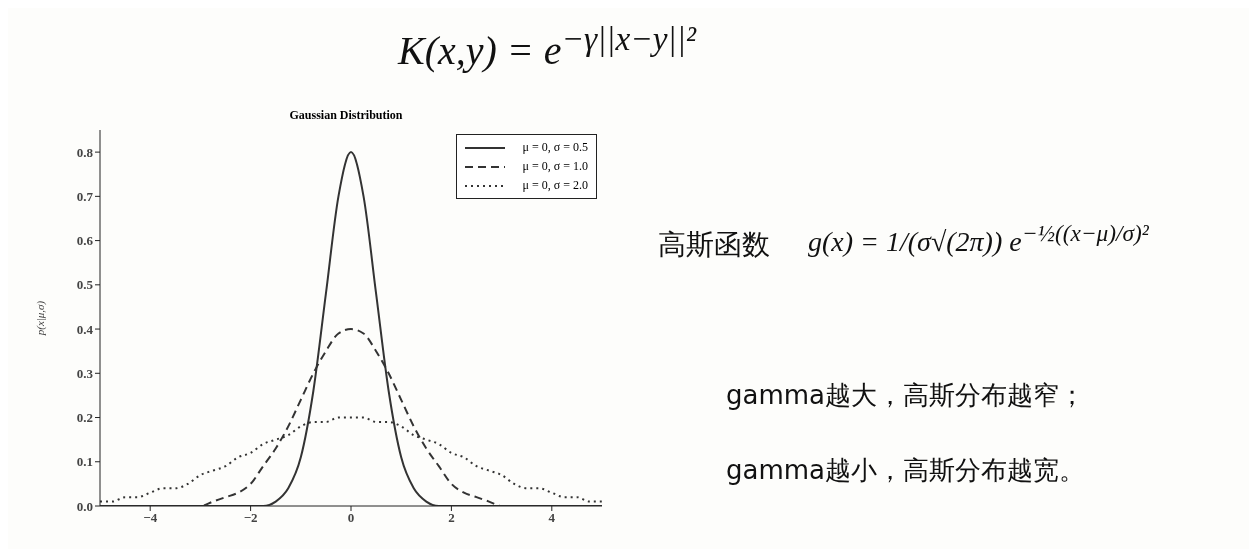 This screenshot has height=557, width=1257. I want to click on legend-label: μ = 0, σ = 1.0, so click(555, 166).